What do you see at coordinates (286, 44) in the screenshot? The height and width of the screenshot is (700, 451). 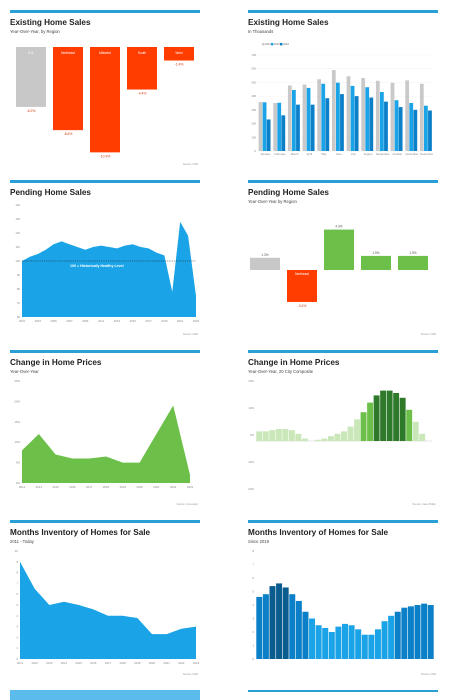 I see `legend-label: 2023` at bounding box center [286, 44].